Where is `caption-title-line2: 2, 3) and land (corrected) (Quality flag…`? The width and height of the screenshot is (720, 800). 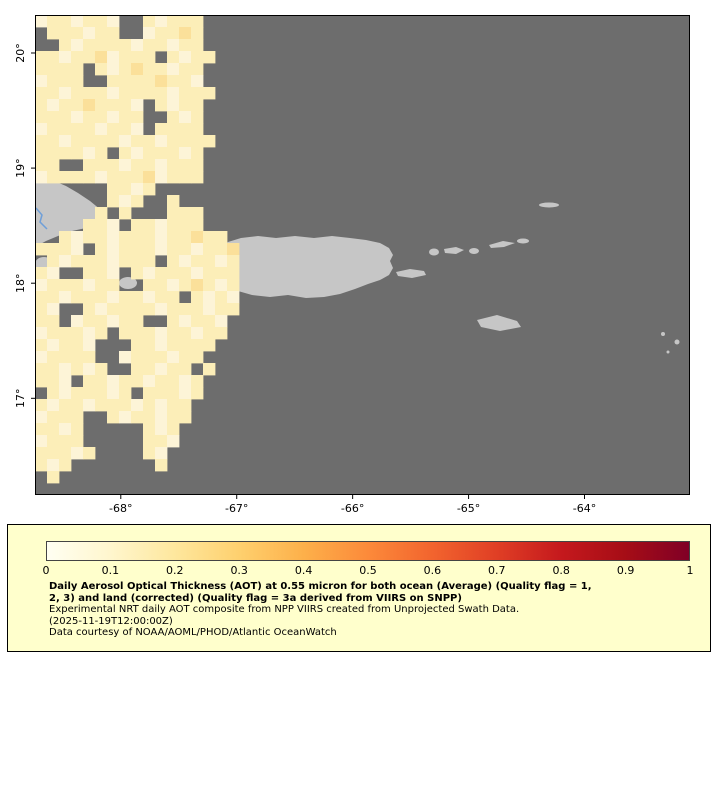
caption-title-line2: 2, 3) and land (corrected) (Quality flag… is located at coordinates (255, 598).